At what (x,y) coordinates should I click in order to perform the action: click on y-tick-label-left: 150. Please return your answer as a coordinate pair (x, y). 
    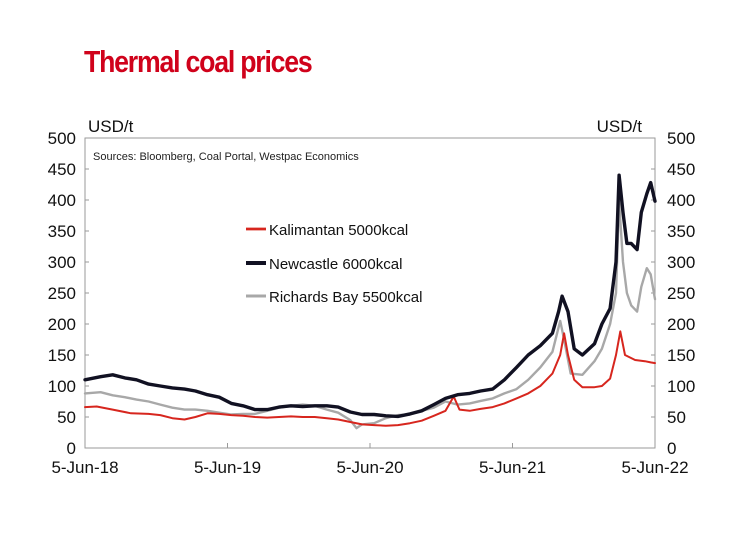
    Looking at the image, I should click on (62, 355).